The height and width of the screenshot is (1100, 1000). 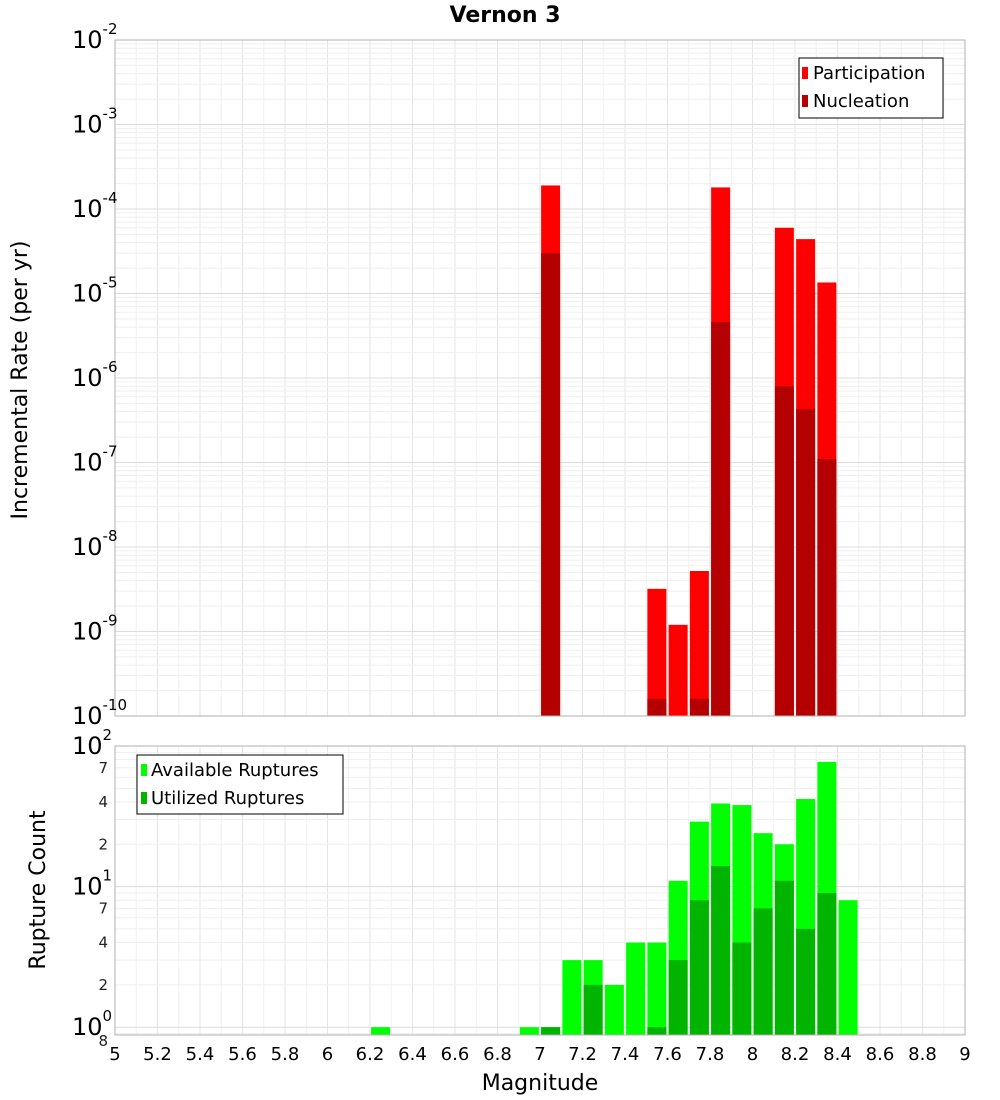 What do you see at coordinates (285, 1054) in the screenshot?
I see `x-tick-label: 5.8` at bounding box center [285, 1054].